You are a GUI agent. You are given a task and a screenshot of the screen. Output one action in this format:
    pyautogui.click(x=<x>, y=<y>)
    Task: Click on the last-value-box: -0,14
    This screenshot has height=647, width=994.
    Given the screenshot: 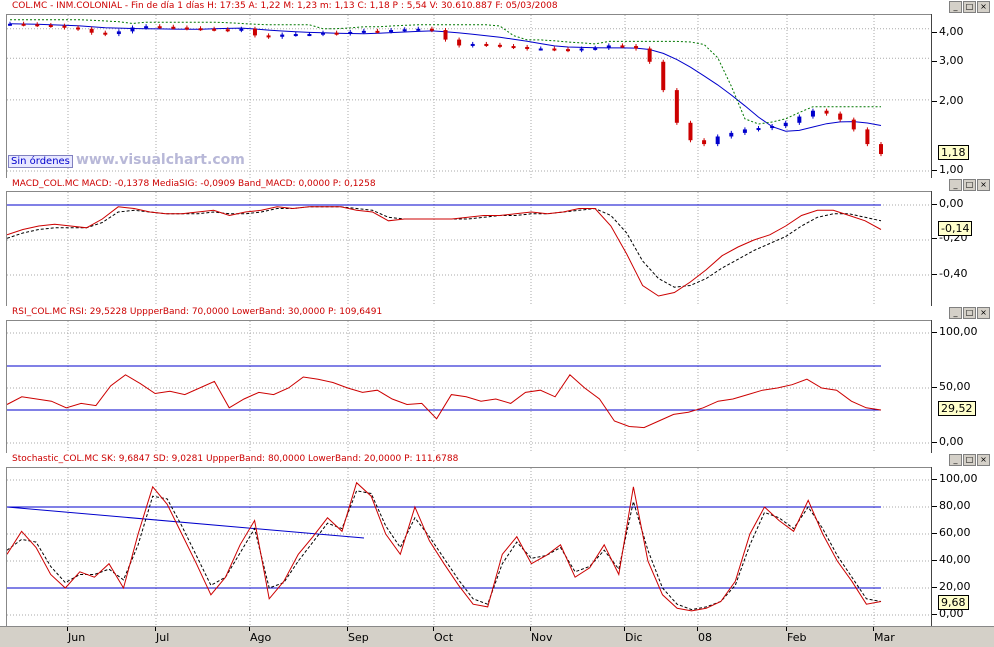 What is the action you would take?
    pyautogui.click(x=955, y=228)
    